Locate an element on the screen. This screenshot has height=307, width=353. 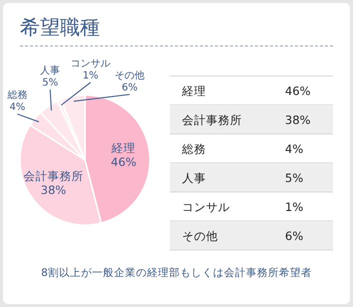
data-label: 46% is located at coordinates (123, 162).